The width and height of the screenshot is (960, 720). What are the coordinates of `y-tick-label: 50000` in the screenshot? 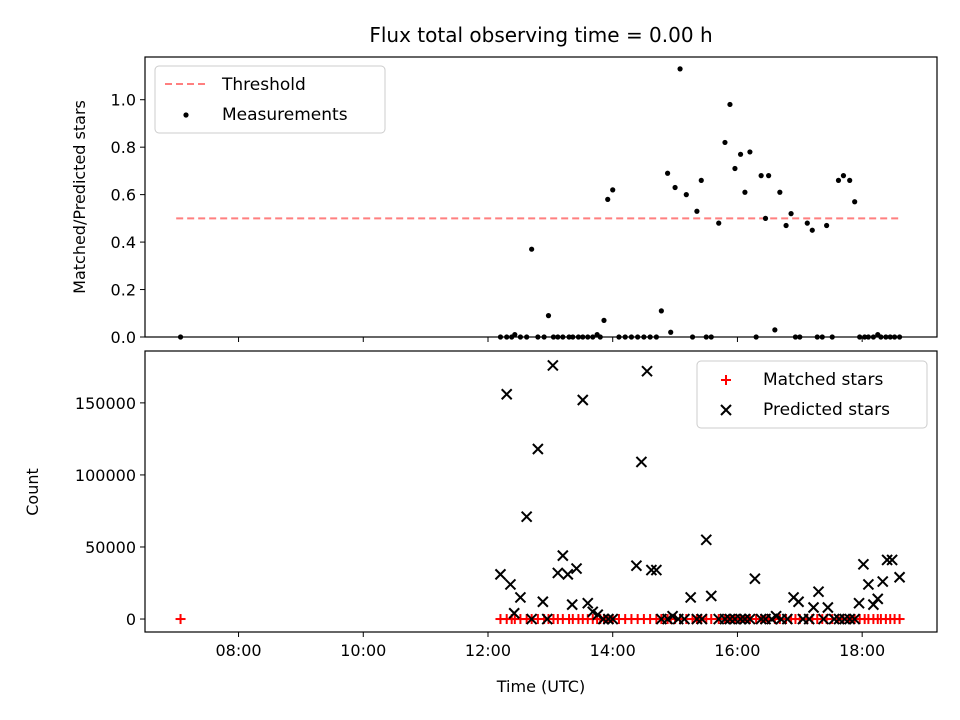 It's located at (110, 547).